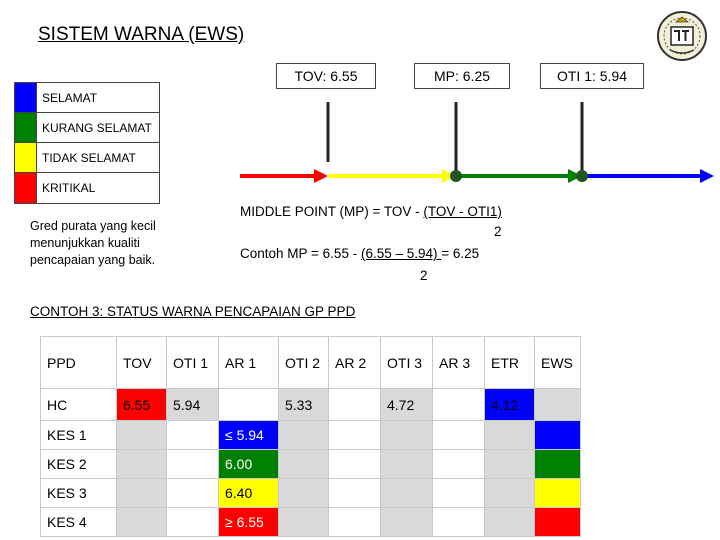 This screenshot has height=540, width=720. Describe the element at coordinates (248, 522) in the screenshot. I see `kes4-ar1-cell: ≥ 6.55` at that location.